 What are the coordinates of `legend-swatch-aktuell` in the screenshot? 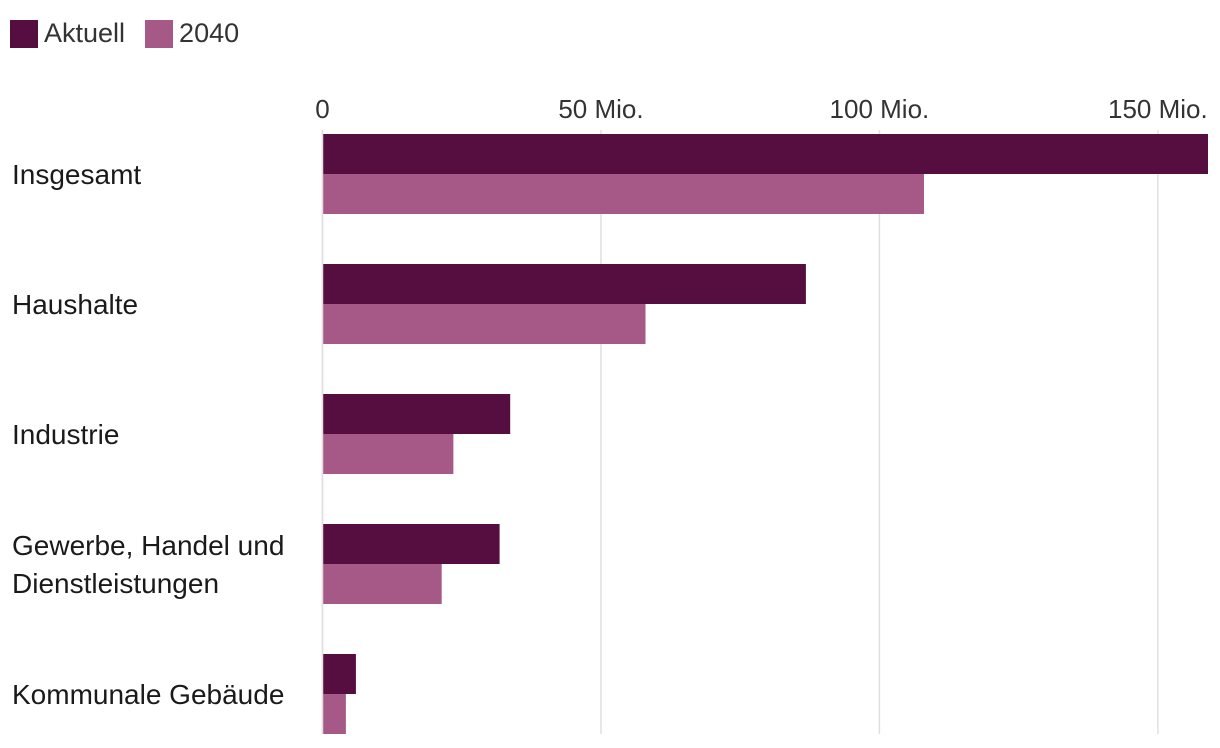 It's located at (24, 33).